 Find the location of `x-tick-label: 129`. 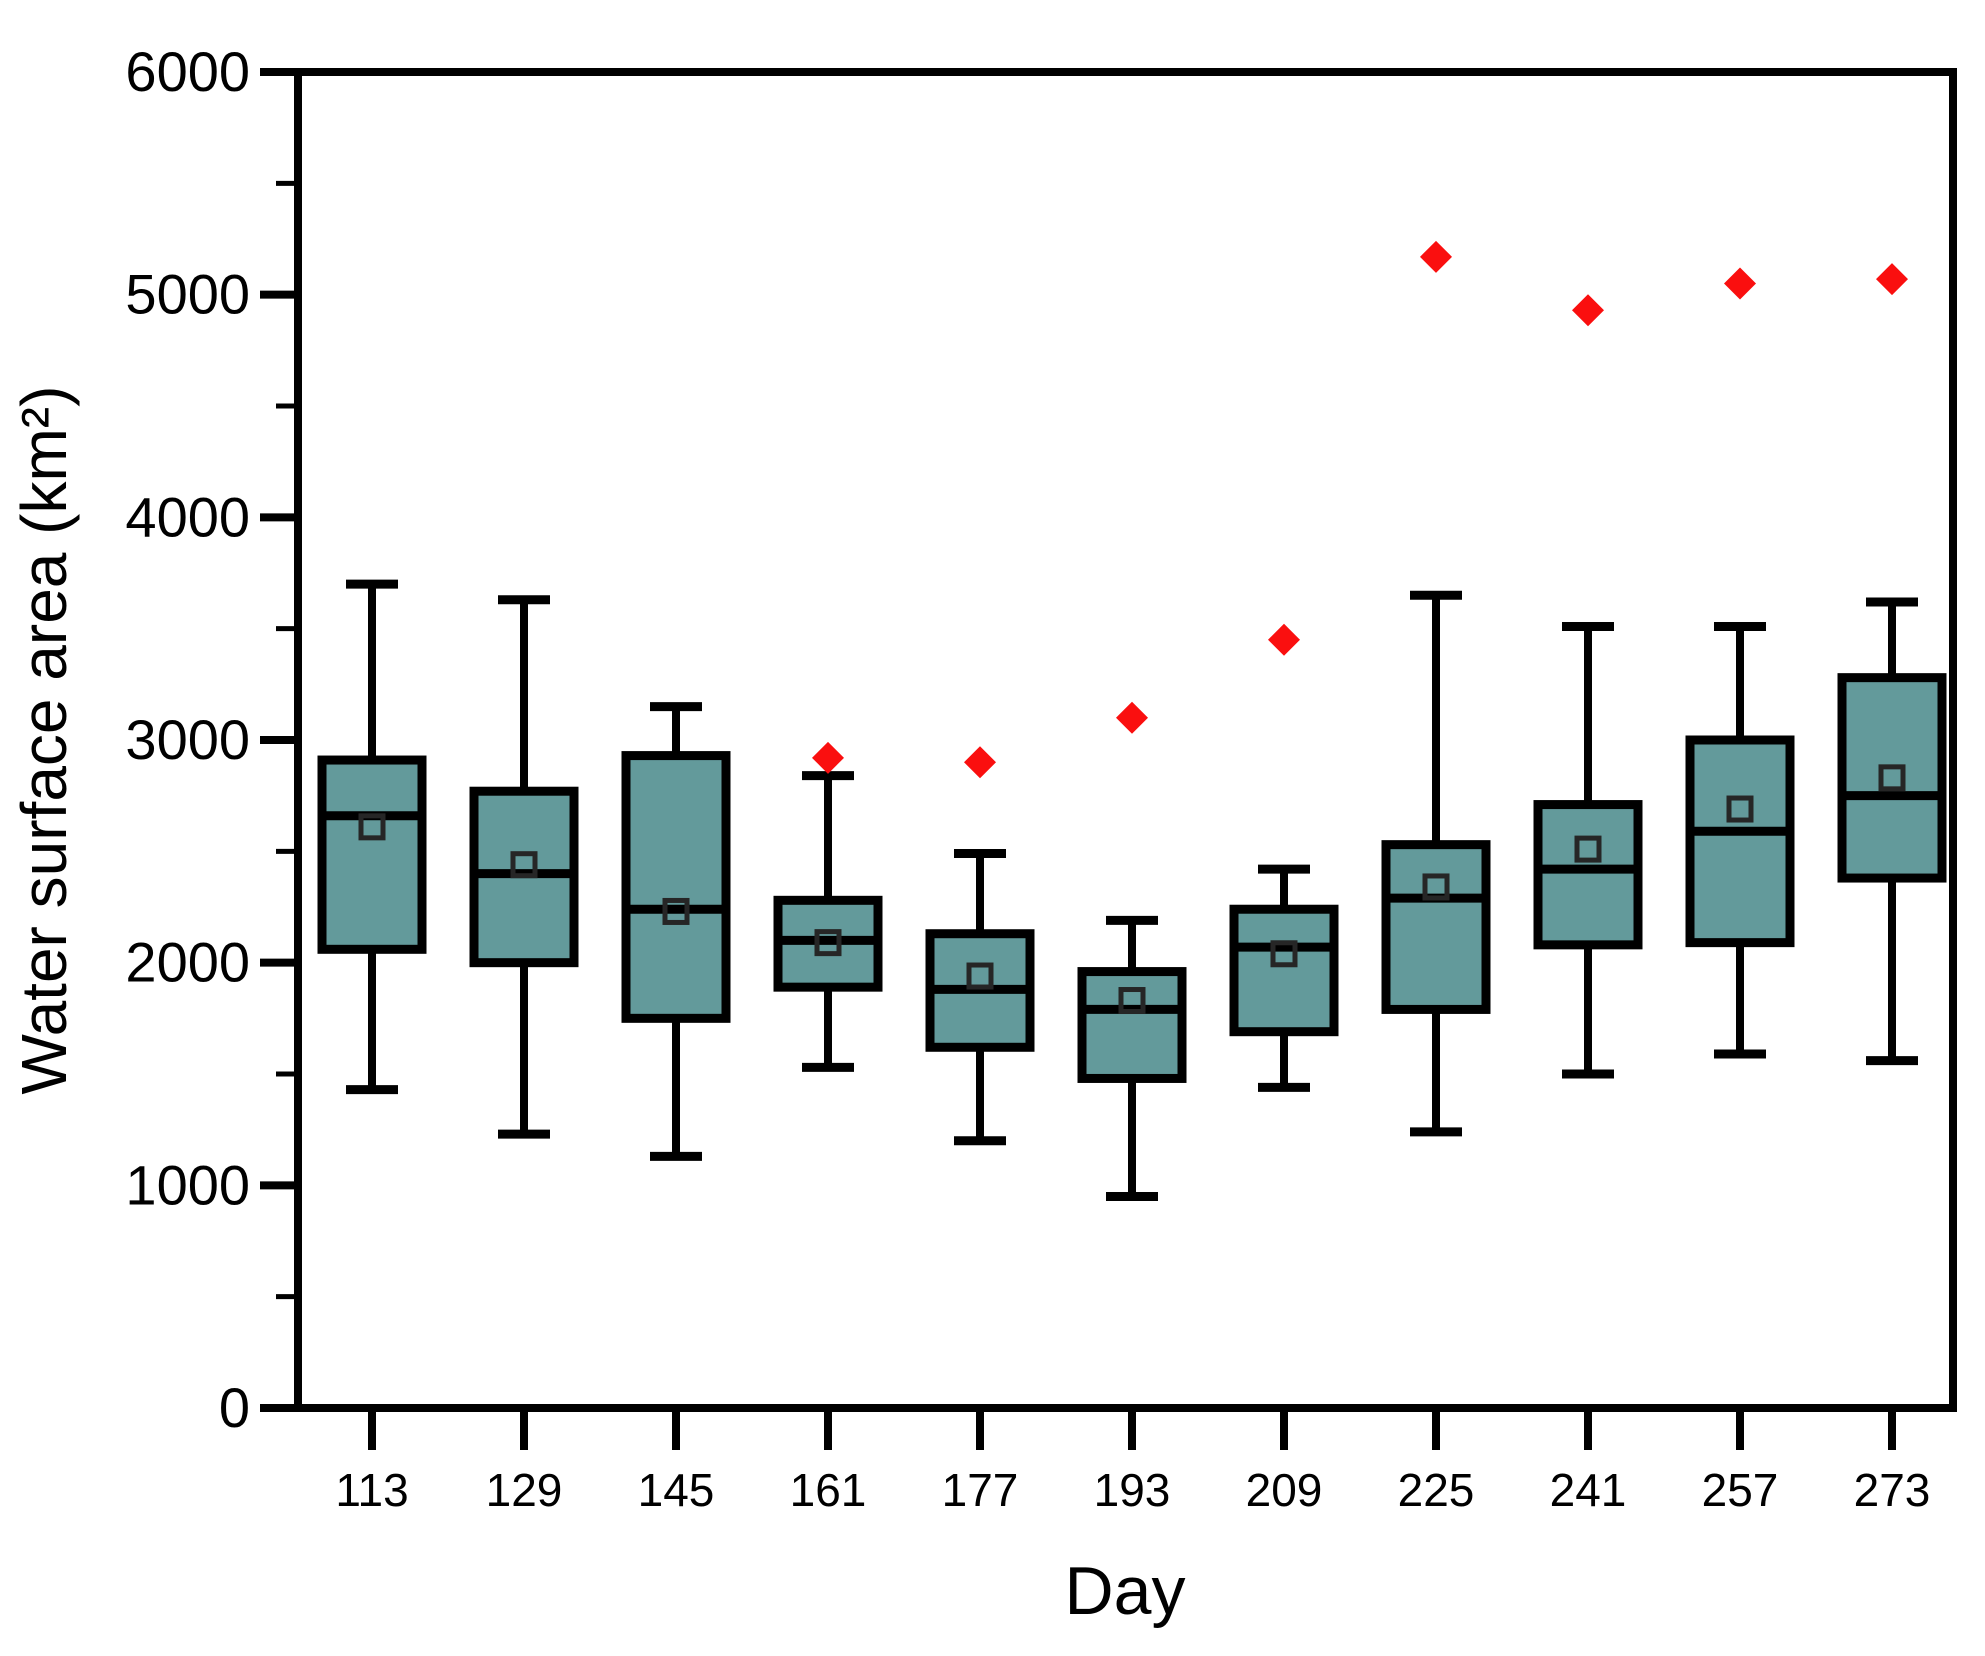

x-tick-label: 129 is located at coordinates (524, 1490).